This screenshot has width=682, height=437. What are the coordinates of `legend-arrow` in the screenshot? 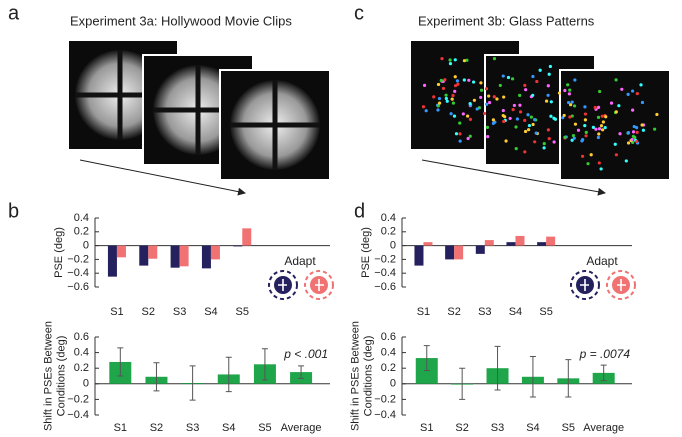 It's located at (319, 285).